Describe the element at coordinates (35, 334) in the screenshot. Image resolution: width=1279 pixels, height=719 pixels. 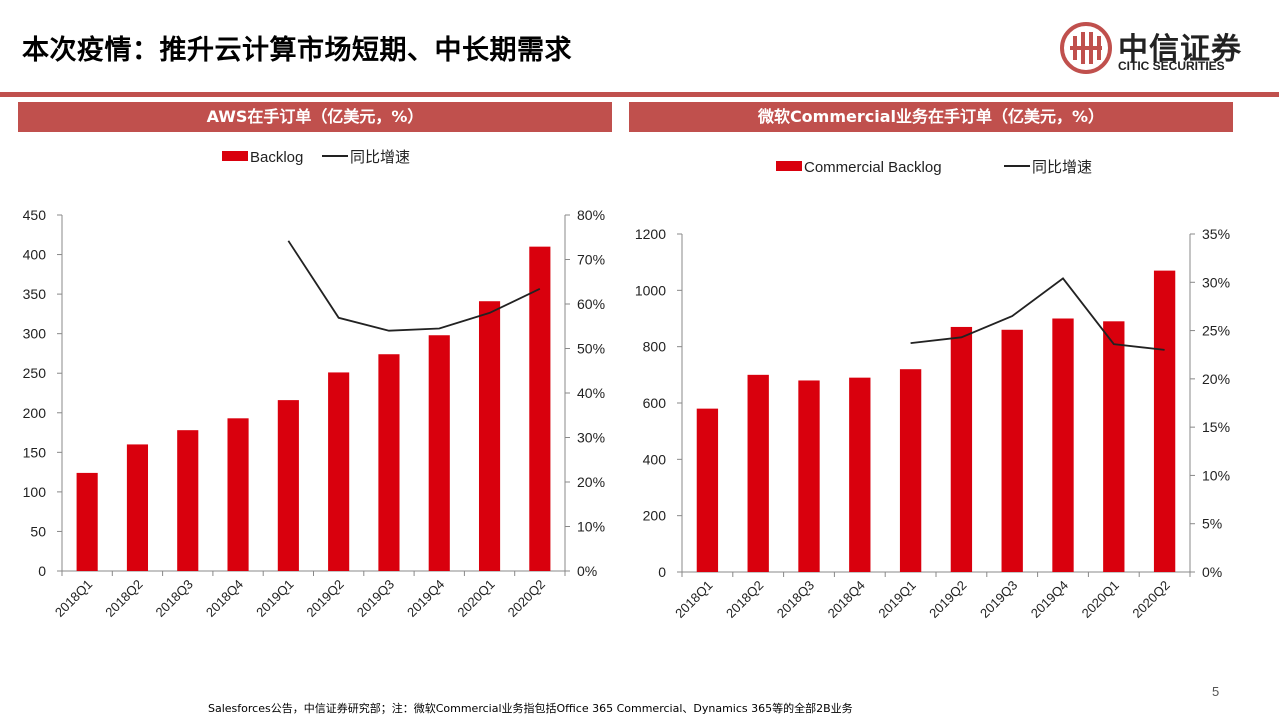
I see `left-y-tick-label: 300` at that location.